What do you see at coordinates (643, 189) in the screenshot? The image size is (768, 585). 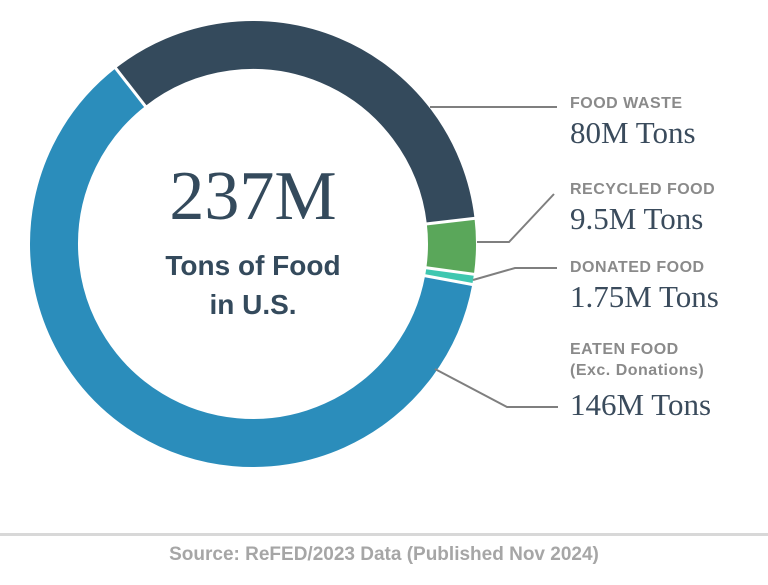 I see `annotation-title: RECYCLED FOOD` at bounding box center [643, 189].